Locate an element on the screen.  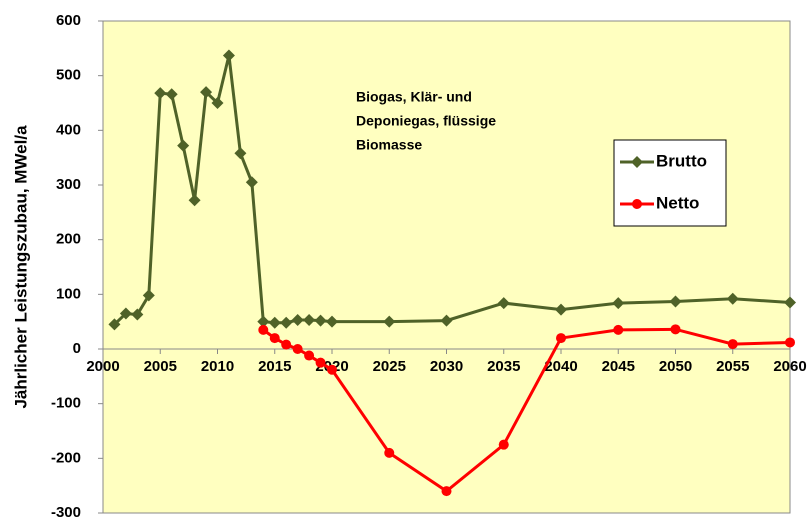
annotation: Deponiegas, flüssige is located at coordinates (426, 121).